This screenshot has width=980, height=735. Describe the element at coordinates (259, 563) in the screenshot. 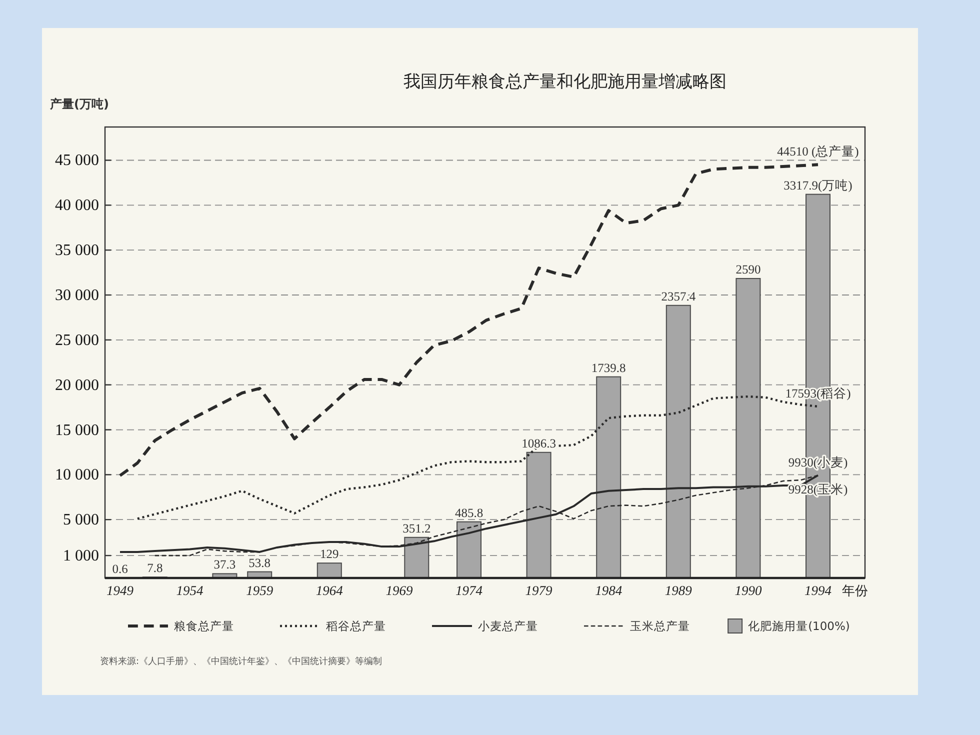

I see `data-label: 53.8` at that location.